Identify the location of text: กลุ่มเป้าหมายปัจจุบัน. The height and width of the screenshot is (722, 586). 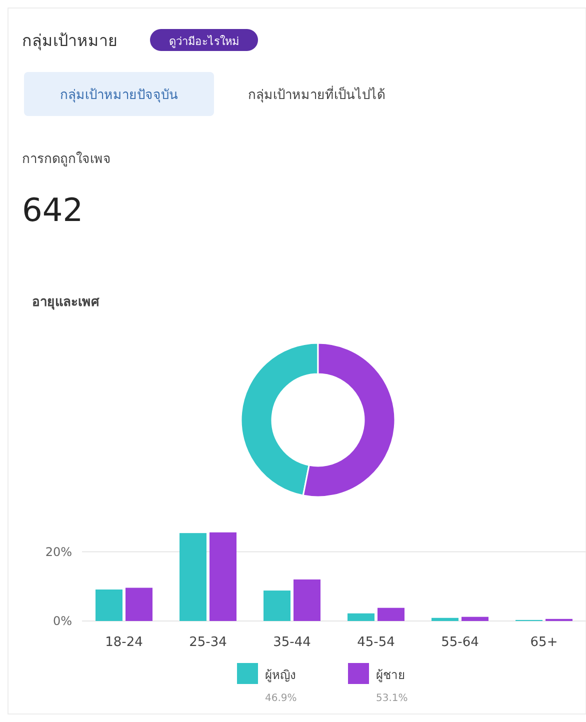
(119, 95).